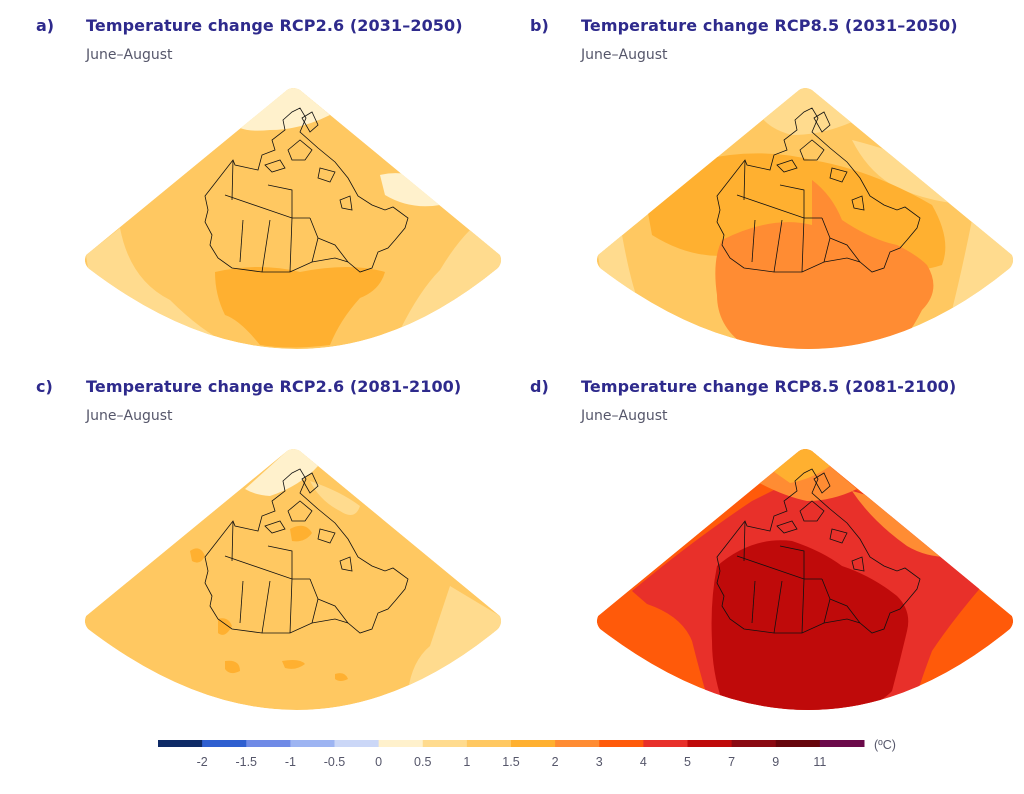 This screenshot has width=1024, height=794. What do you see at coordinates (290, 762) in the screenshot?
I see `colorbar-tick-label: -1` at bounding box center [290, 762].